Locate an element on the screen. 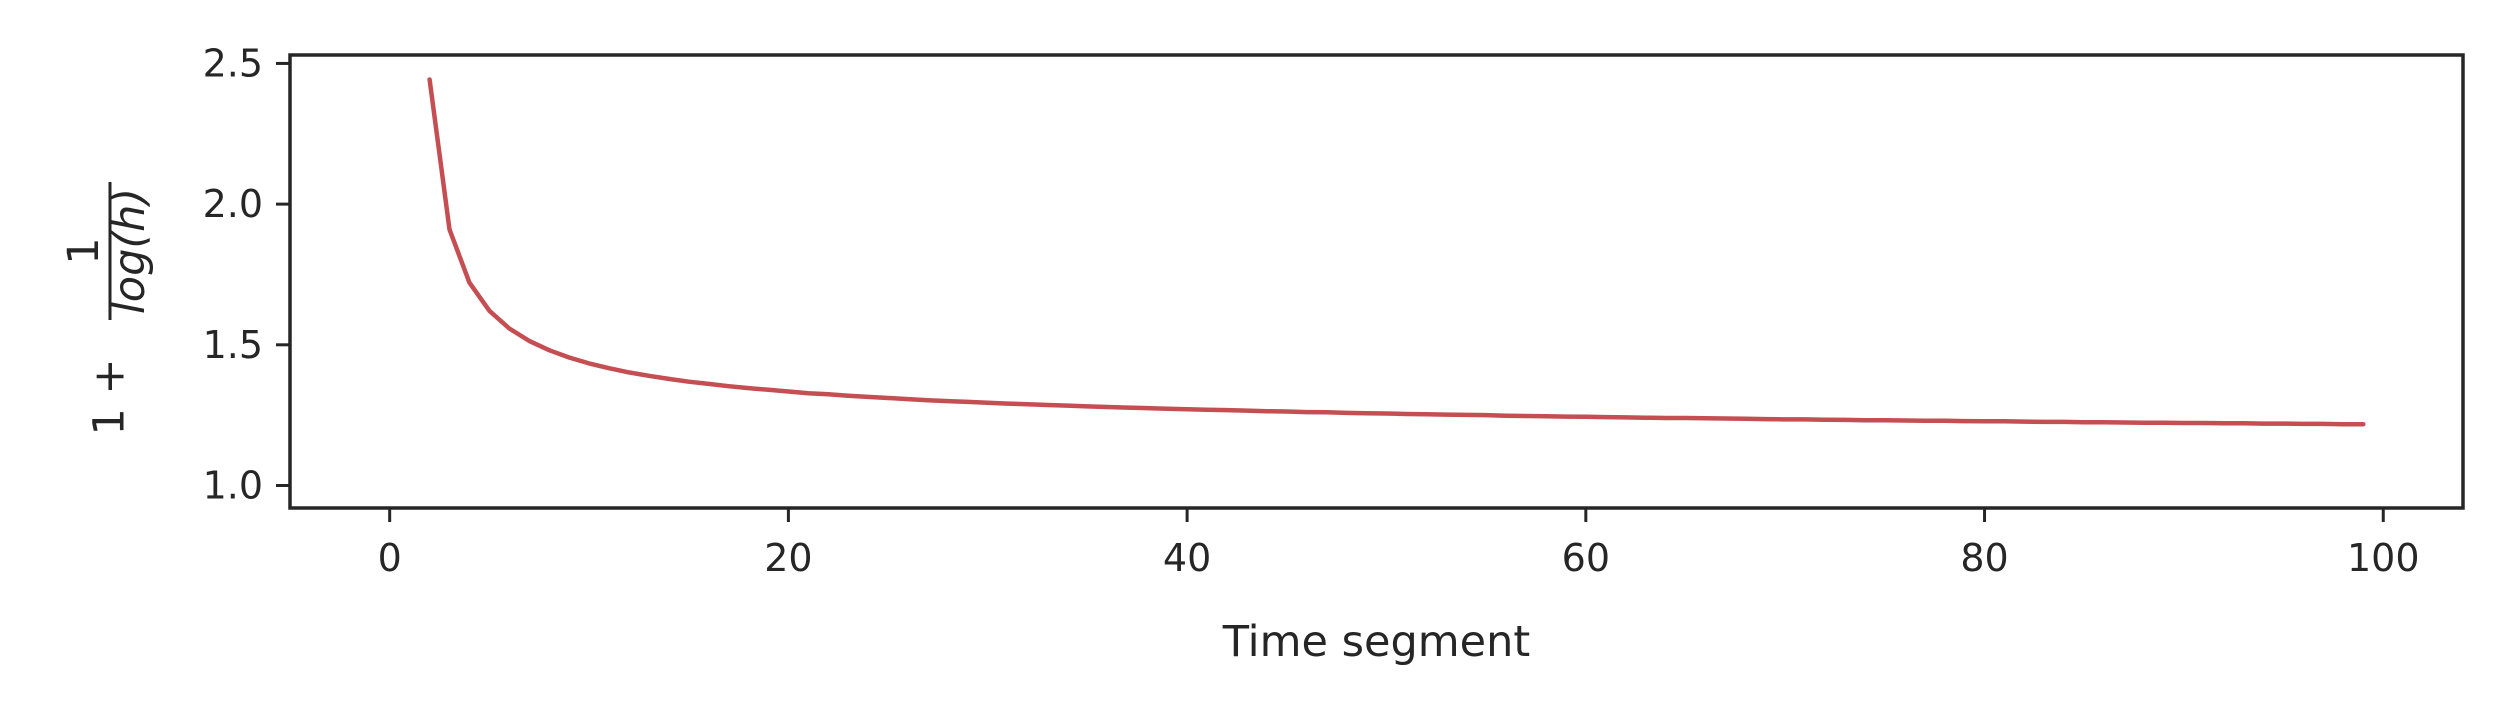 This screenshot has height=708, width=2497. y-tick-label: 1.5 is located at coordinates (233, 345).